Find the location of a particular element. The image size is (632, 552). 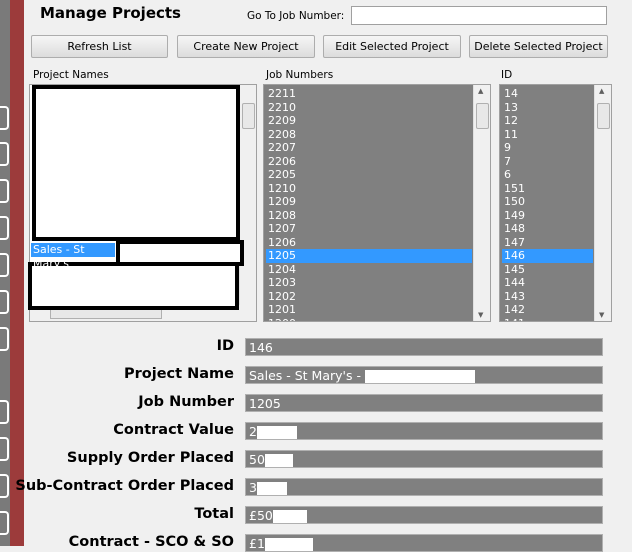

field-label: Contract Value is located at coordinates (173, 430).